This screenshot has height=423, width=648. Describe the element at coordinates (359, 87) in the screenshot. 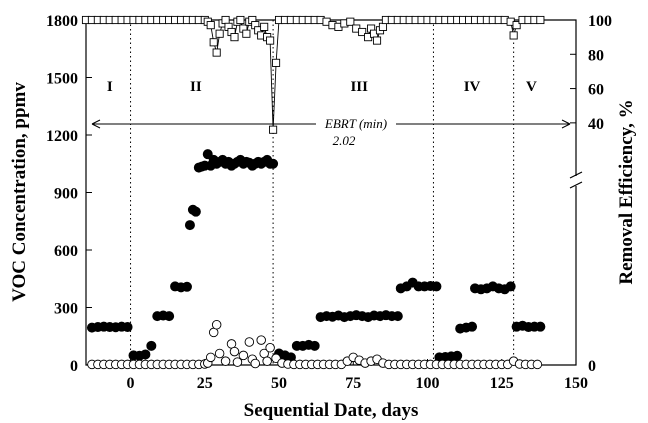

I see `phase-label: III` at that location.